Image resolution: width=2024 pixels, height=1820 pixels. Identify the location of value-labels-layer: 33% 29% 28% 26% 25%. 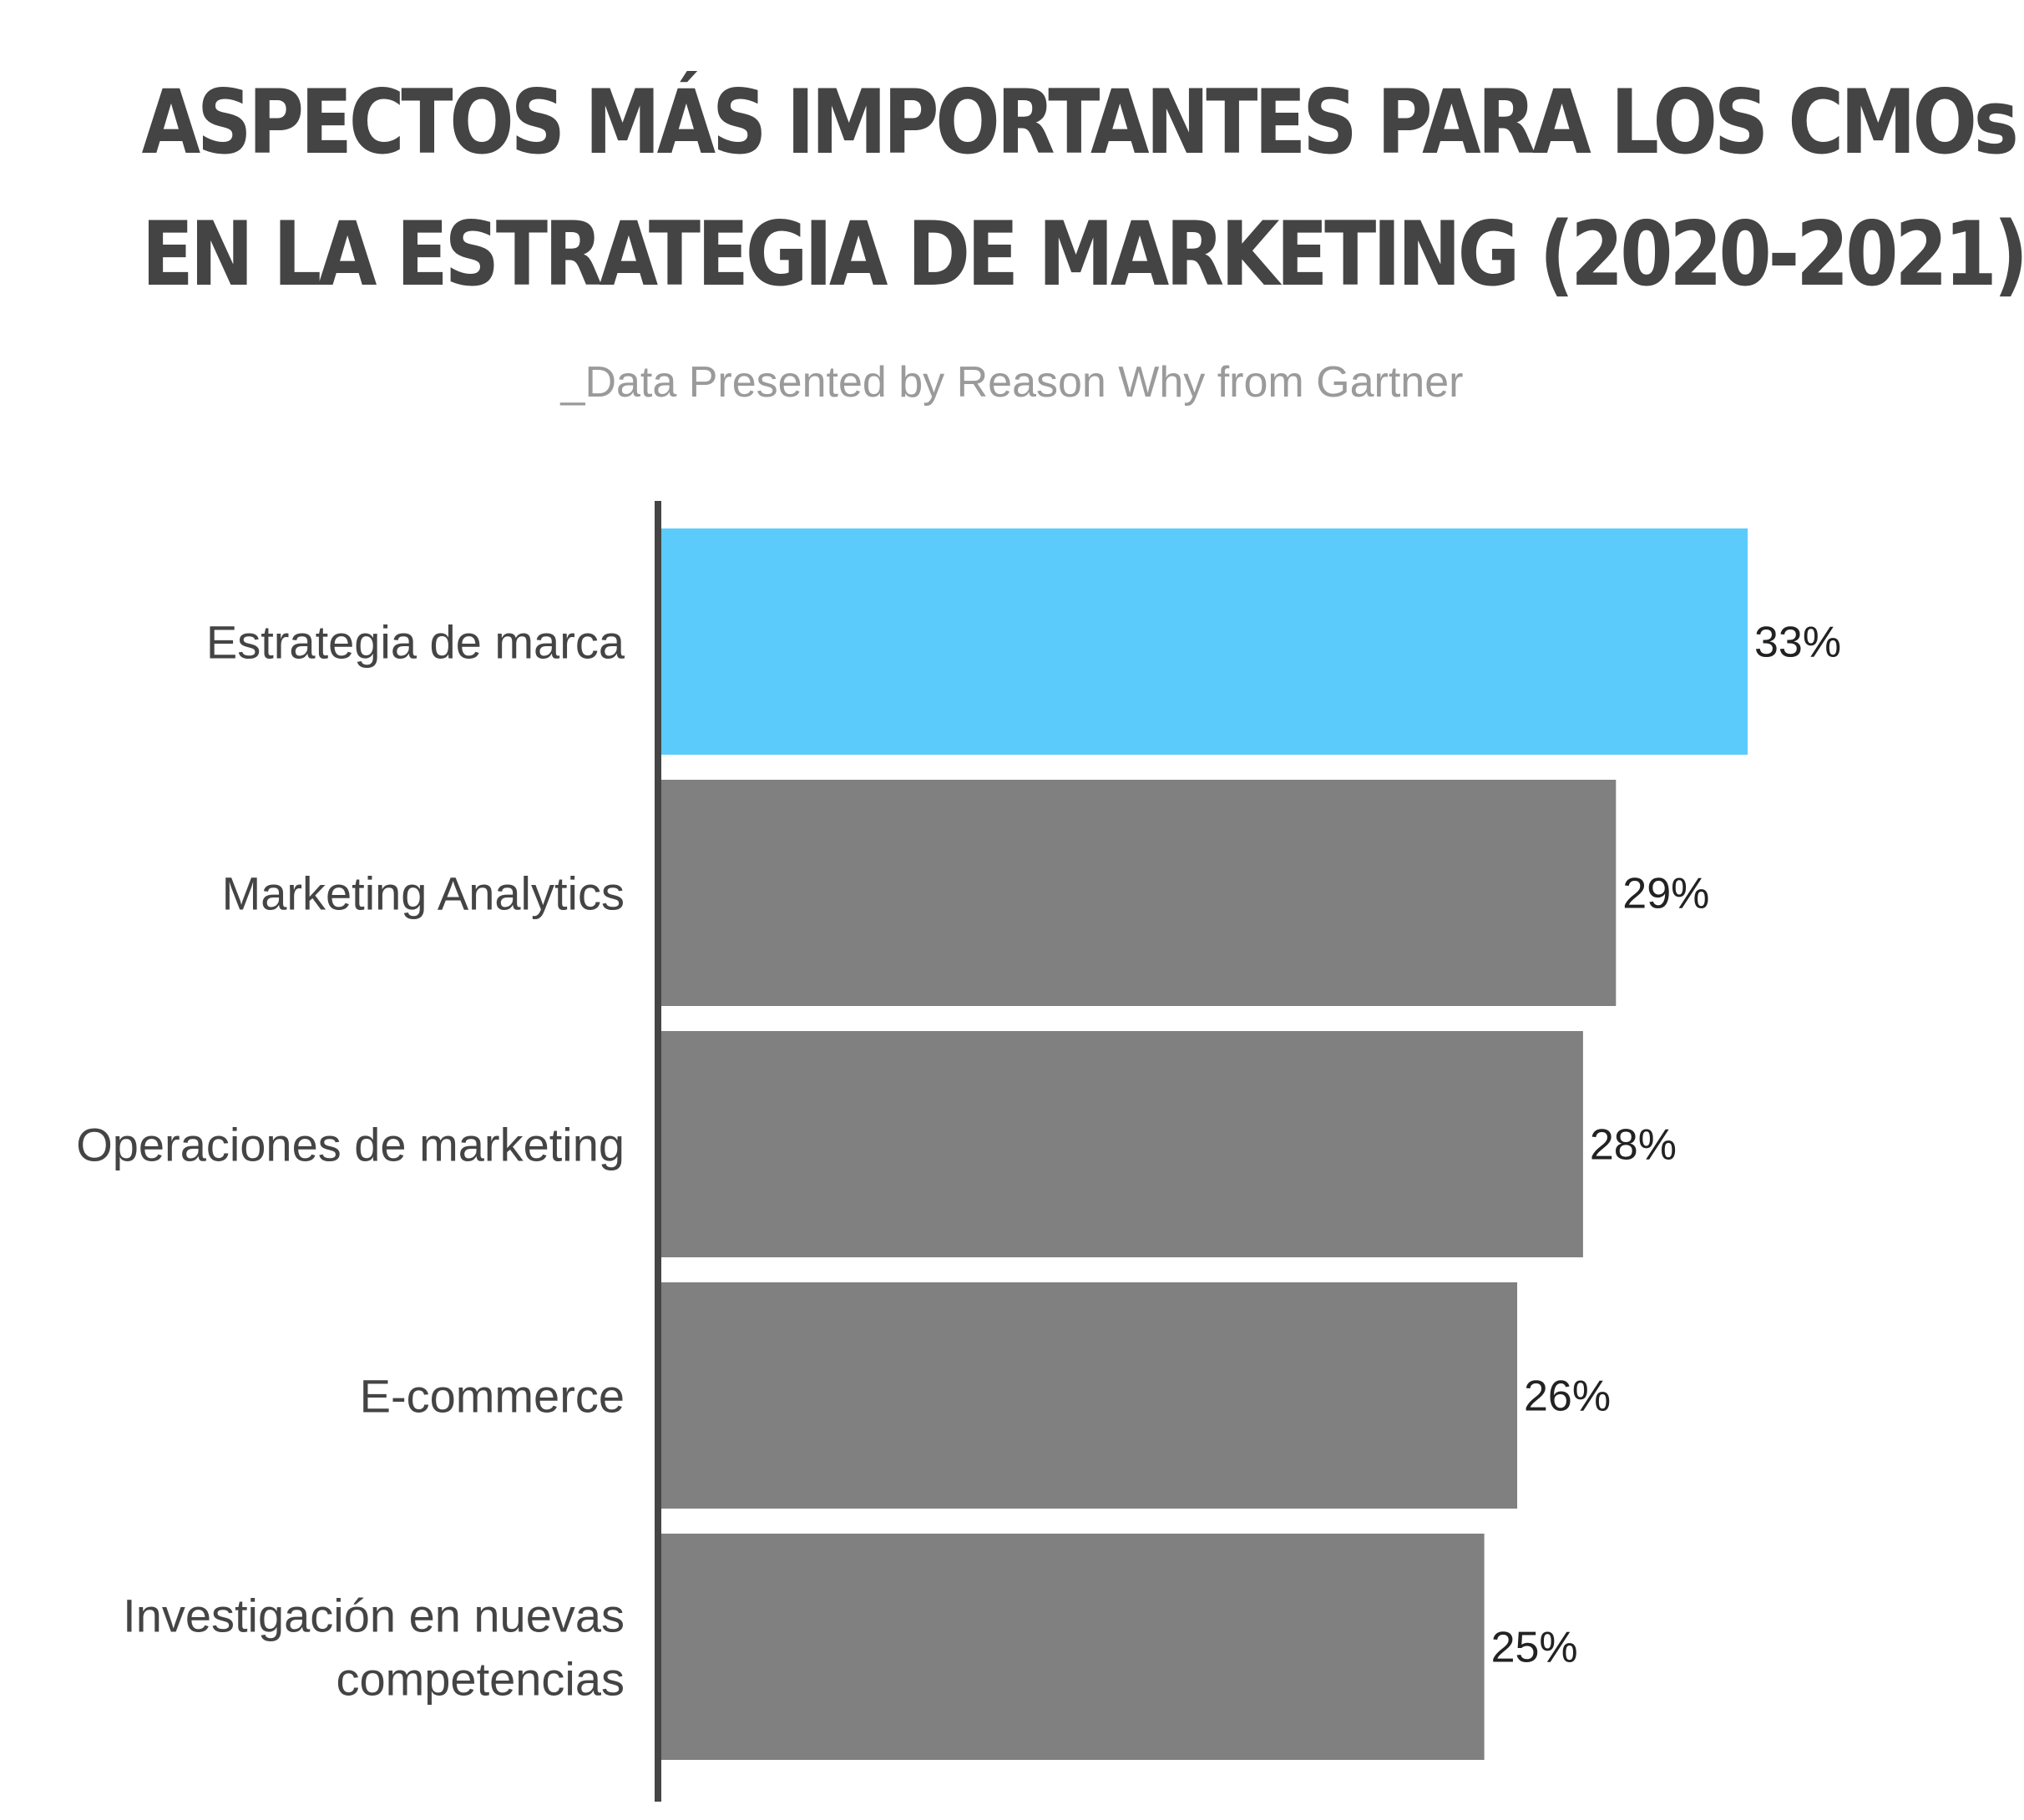
(1666, 1145).